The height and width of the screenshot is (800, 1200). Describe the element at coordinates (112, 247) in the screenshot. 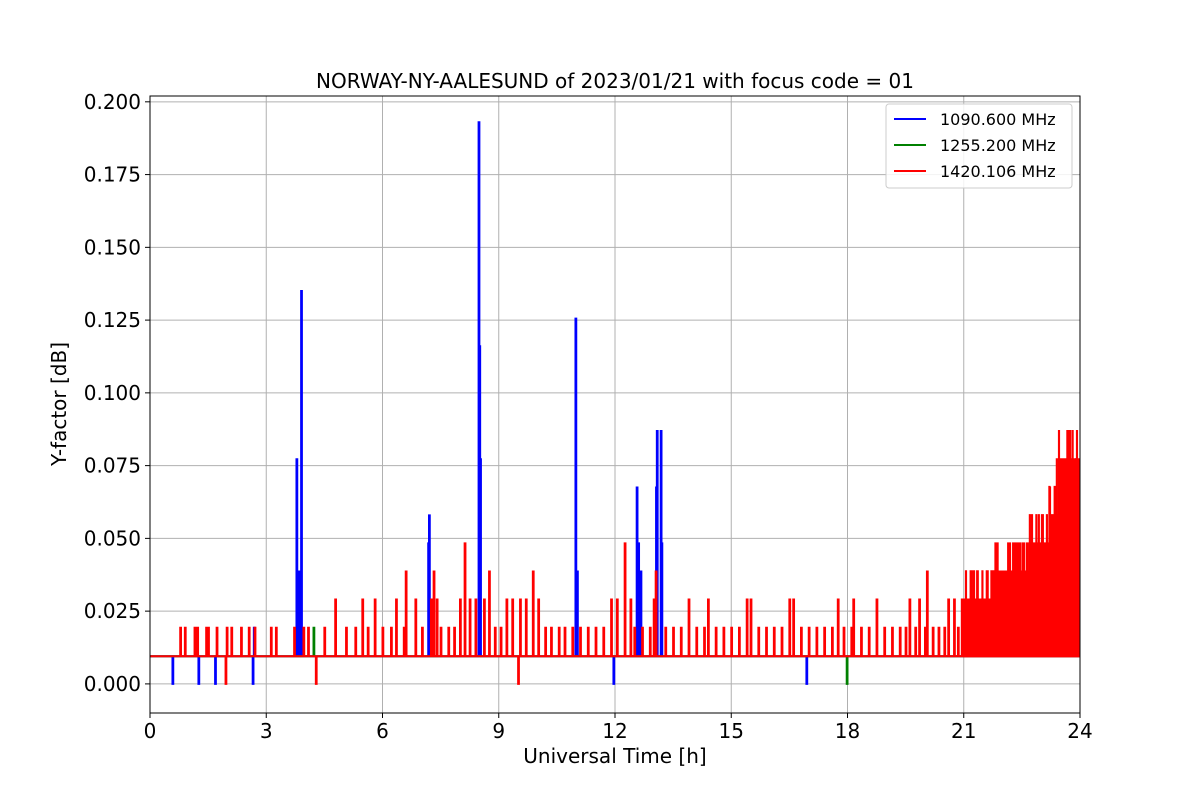

I see `y-tick-label: 0.150` at that location.